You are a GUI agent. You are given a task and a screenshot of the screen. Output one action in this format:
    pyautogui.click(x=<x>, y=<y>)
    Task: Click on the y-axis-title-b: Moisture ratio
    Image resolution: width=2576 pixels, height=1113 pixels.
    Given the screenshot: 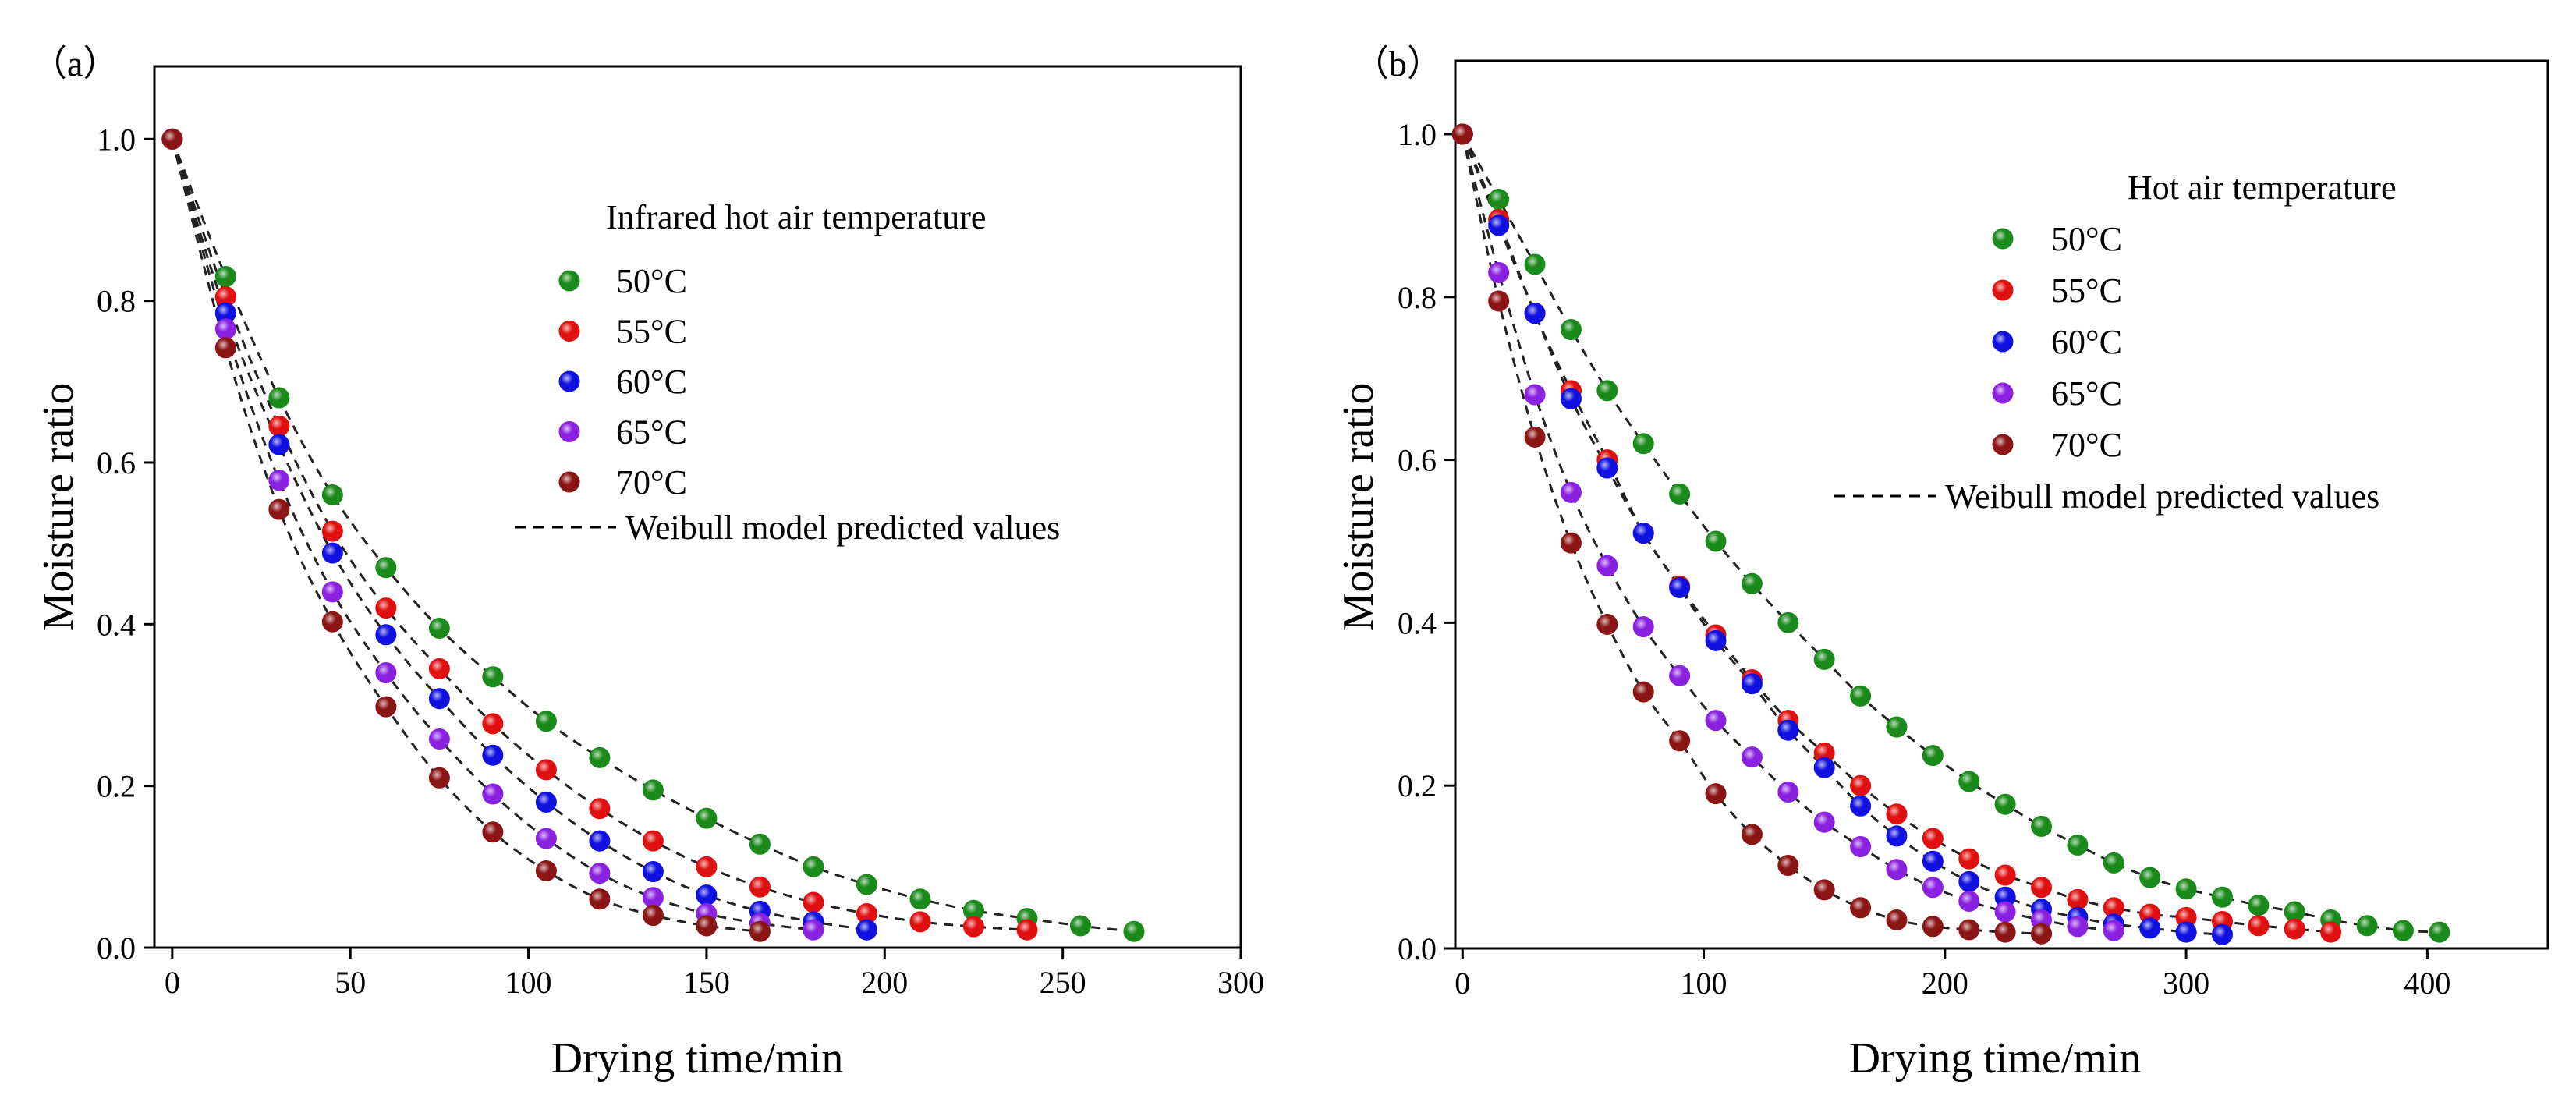 What is the action you would take?
    pyautogui.click(x=1358, y=507)
    